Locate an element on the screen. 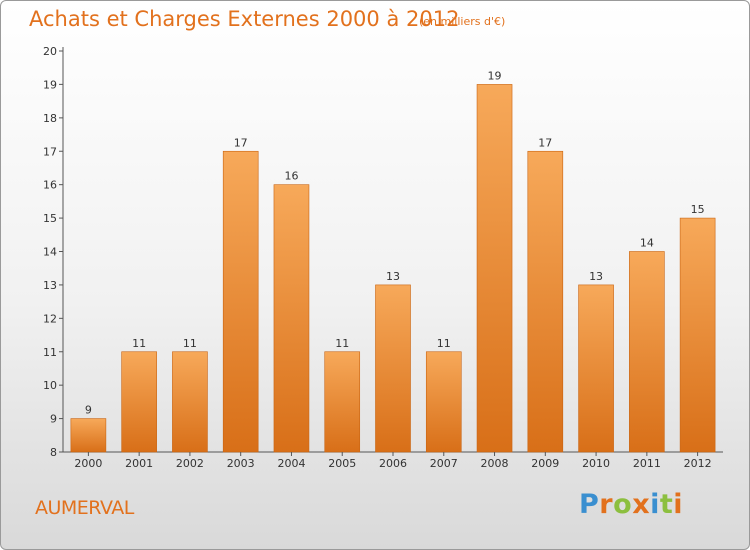 Image resolution: width=750 pixels, height=550 pixels. y-tick-label: 18 is located at coordinates (50, 118).